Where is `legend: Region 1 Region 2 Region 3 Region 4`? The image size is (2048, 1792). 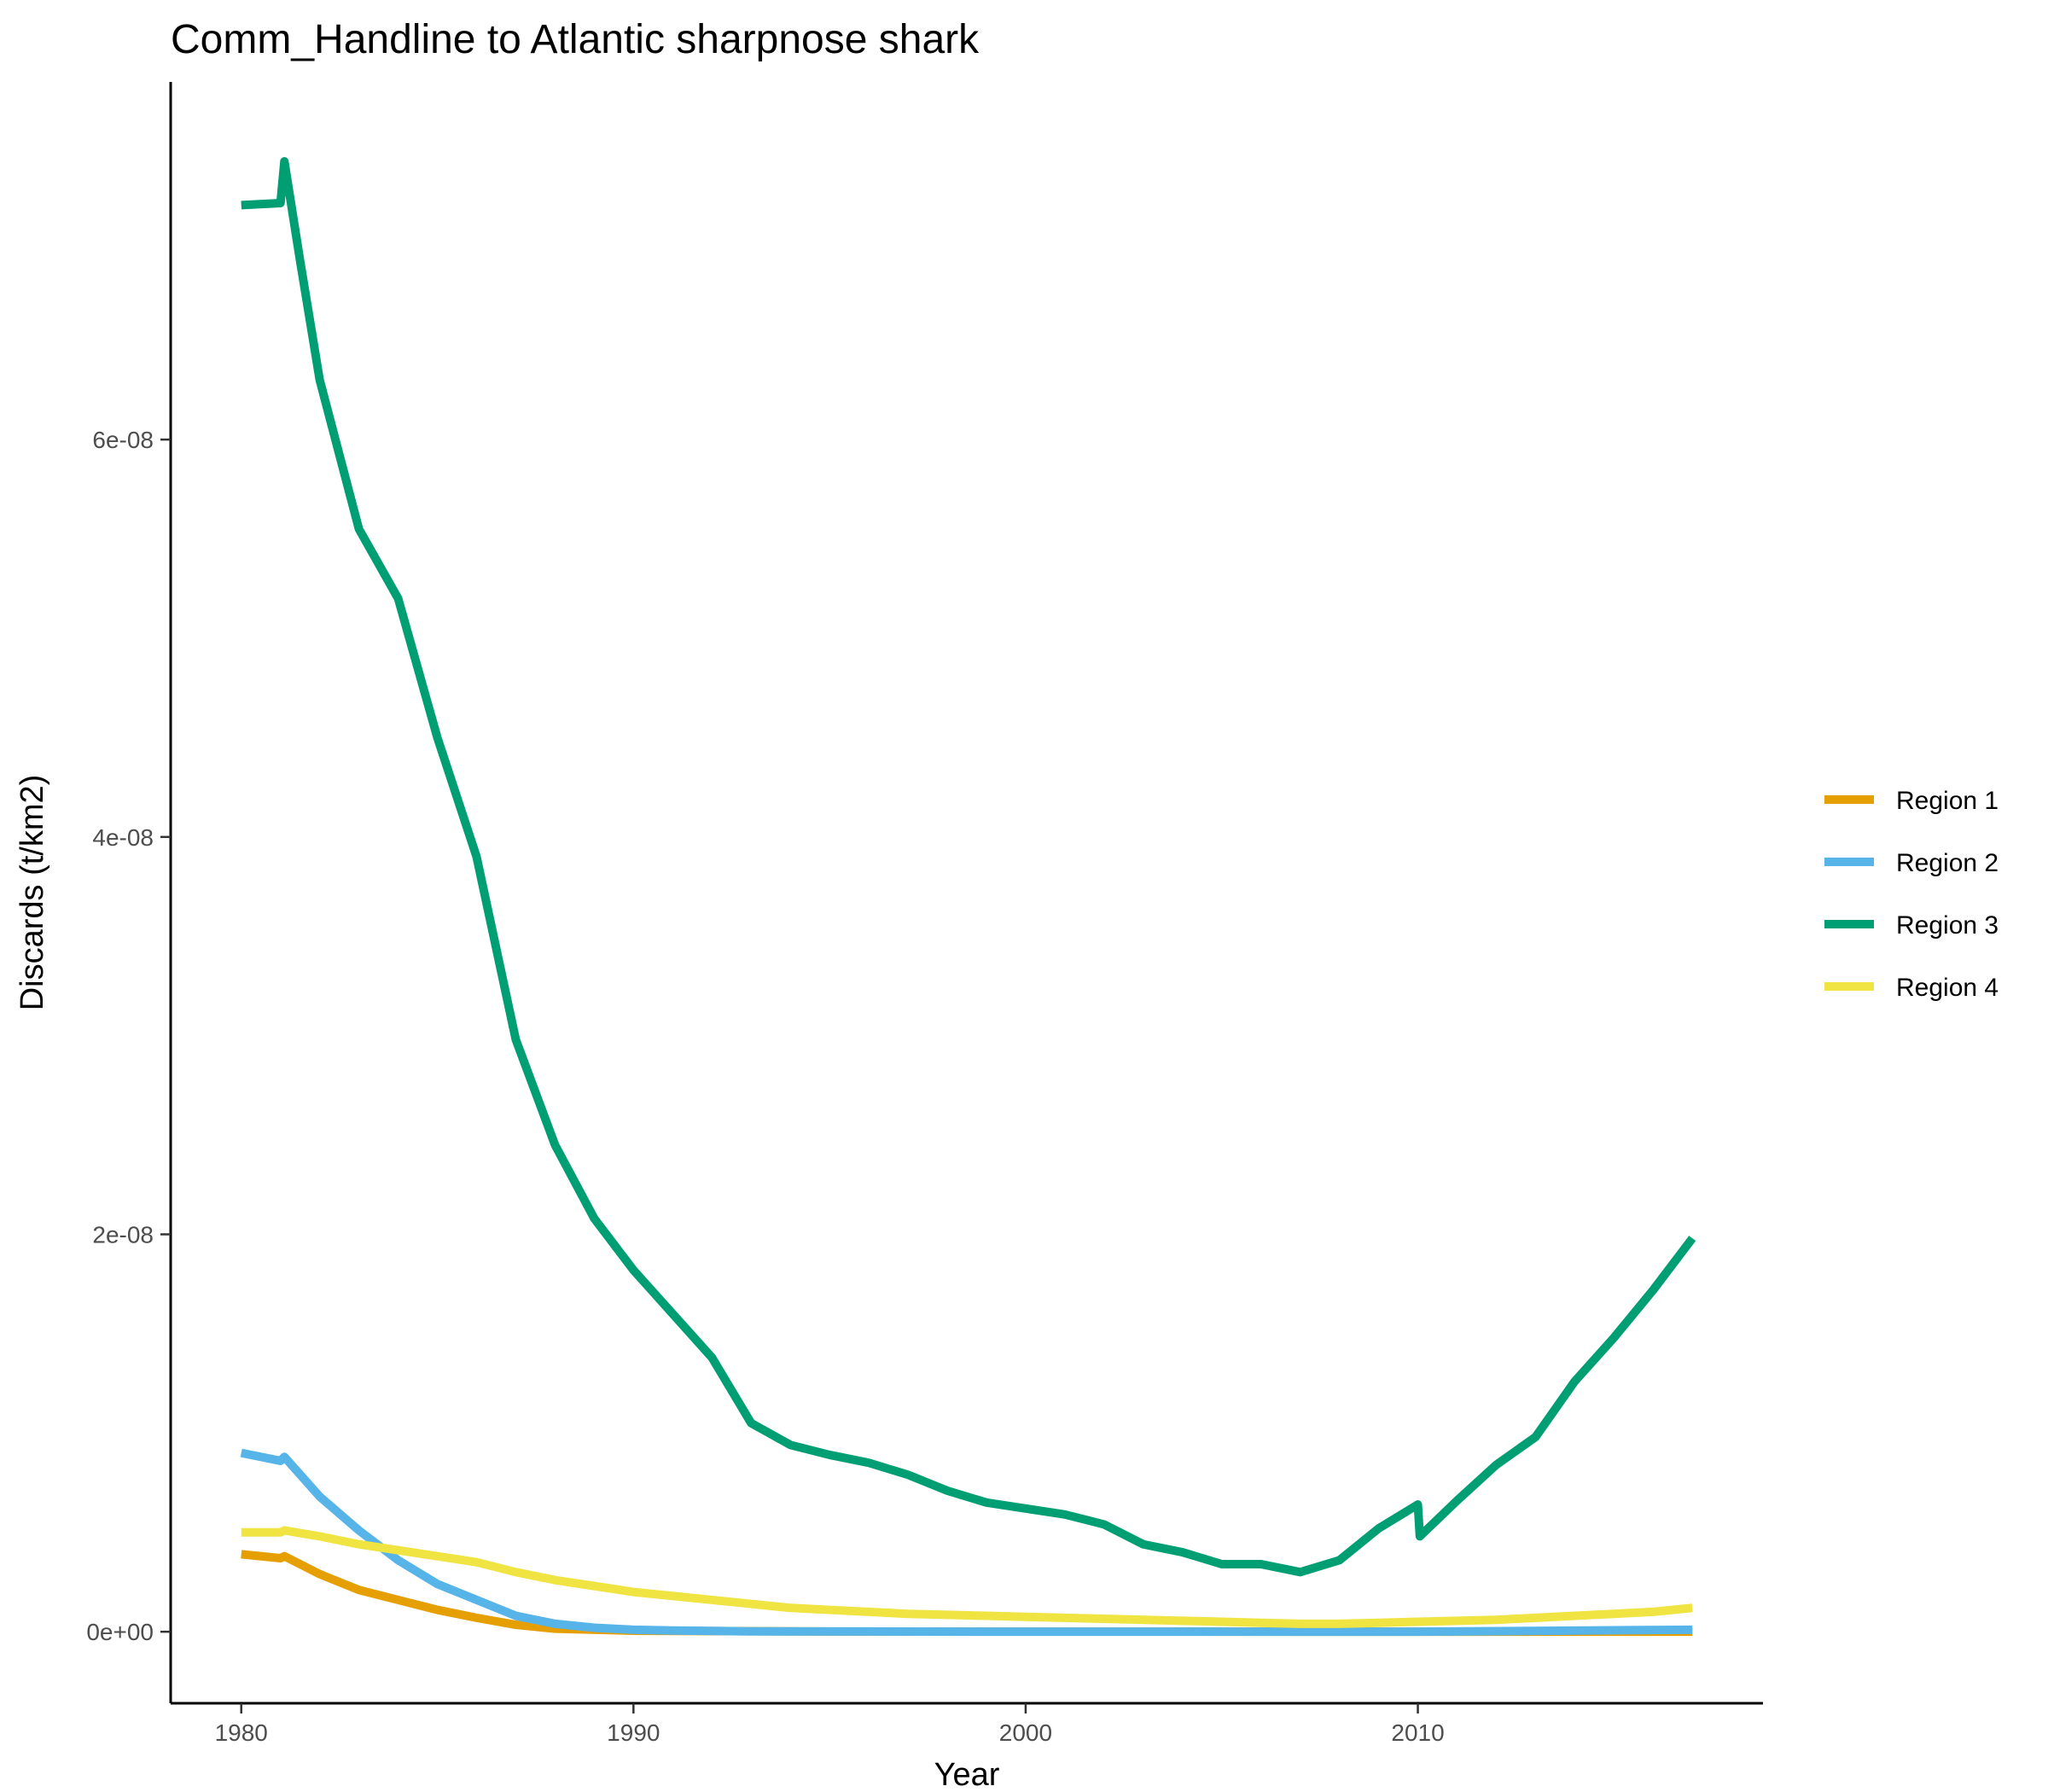 legend: Region 1 Region 2 Region 3 Region 4 is located at coordinates (1912, 895).